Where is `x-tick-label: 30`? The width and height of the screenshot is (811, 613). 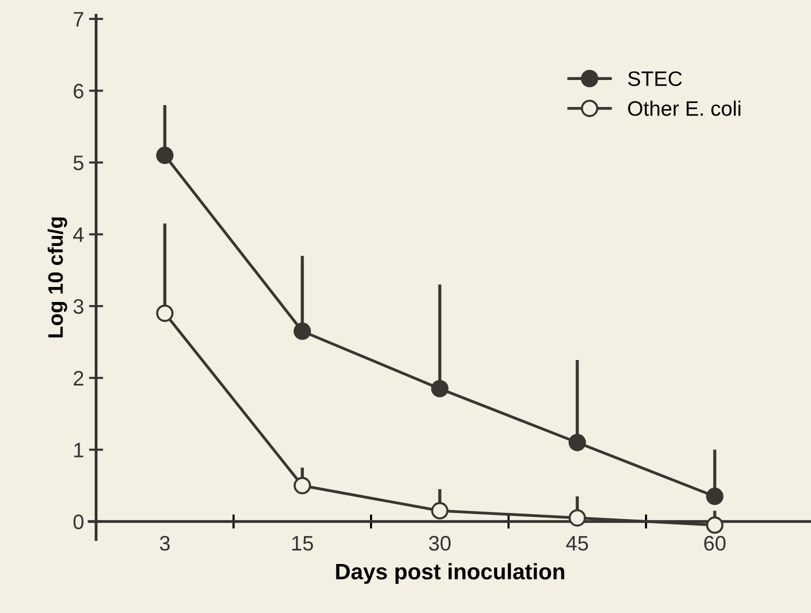
x-tick-label: 30 is located at coordinates (440, 543).